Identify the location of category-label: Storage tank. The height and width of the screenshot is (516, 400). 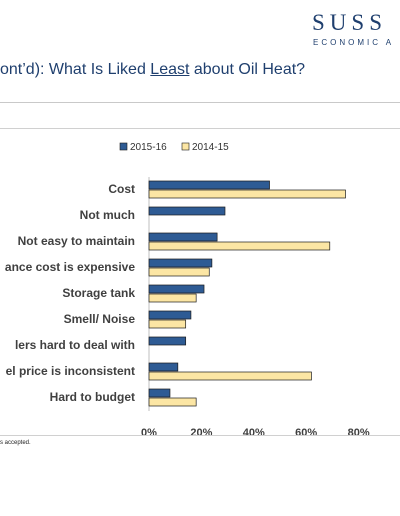
(98, 293).